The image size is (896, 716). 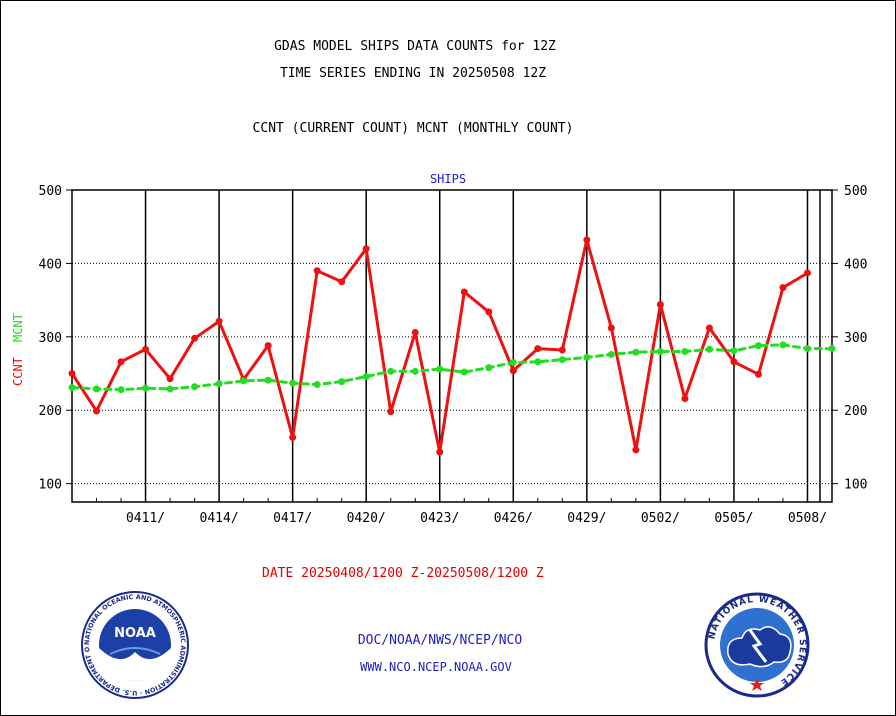 What do you see at coordinates (366, 518) in the screenshot?
I see `x-tick-label: 0420/` at bounding box center [366, 518].